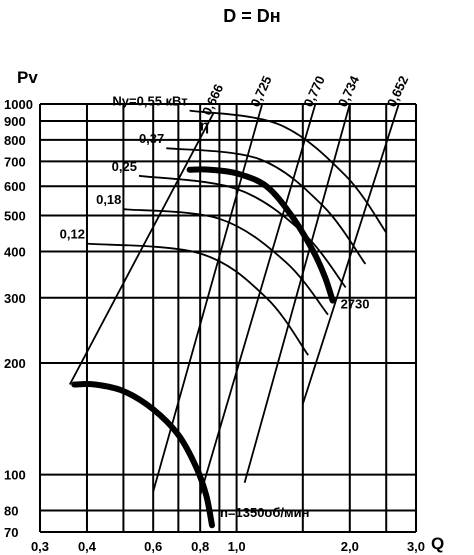  What do you see at coordinates (149, 101) in the screenshot?
I see `power-label: Nу=0,55 кВт` at bounding box center [149, 101].